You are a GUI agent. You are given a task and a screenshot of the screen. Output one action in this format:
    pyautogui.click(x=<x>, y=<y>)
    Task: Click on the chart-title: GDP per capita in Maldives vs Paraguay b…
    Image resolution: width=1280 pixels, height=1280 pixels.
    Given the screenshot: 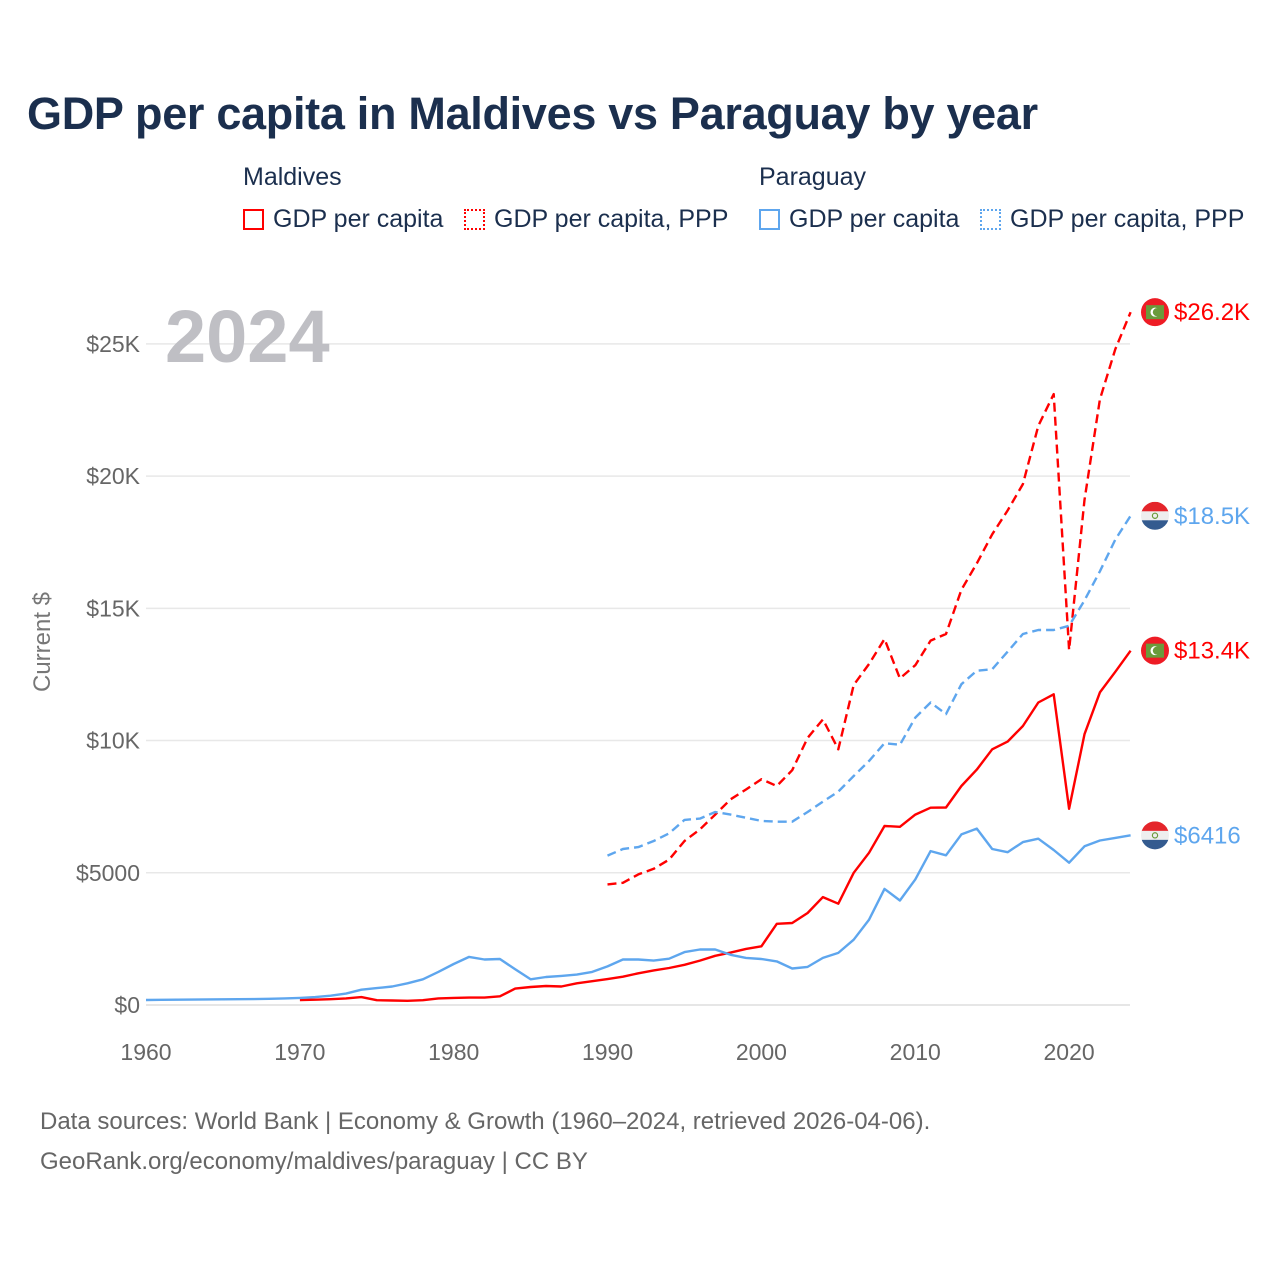 What is the action you would take?
    pyautogui.click(x=532, y=113)
    